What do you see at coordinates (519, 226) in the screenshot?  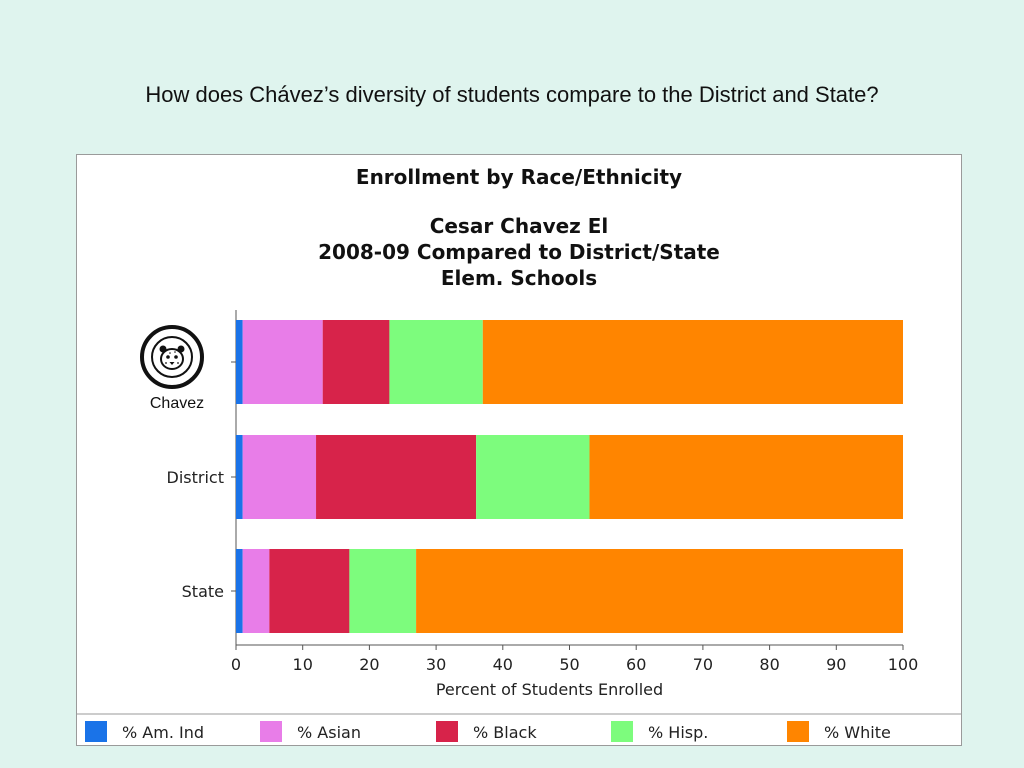 I see `chart-subtitle-line-1: Cesar Chavez El` at bounding box center [519, 226].